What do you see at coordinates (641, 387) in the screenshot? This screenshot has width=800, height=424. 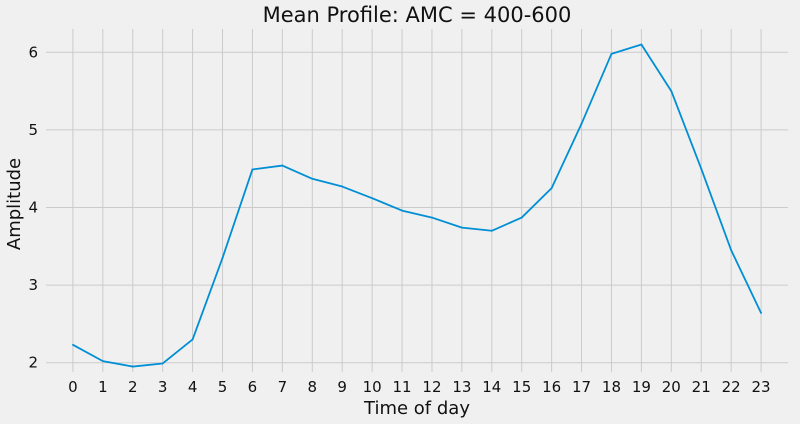 I see `x-tick-label: 19` at bounding box center [641, 387].